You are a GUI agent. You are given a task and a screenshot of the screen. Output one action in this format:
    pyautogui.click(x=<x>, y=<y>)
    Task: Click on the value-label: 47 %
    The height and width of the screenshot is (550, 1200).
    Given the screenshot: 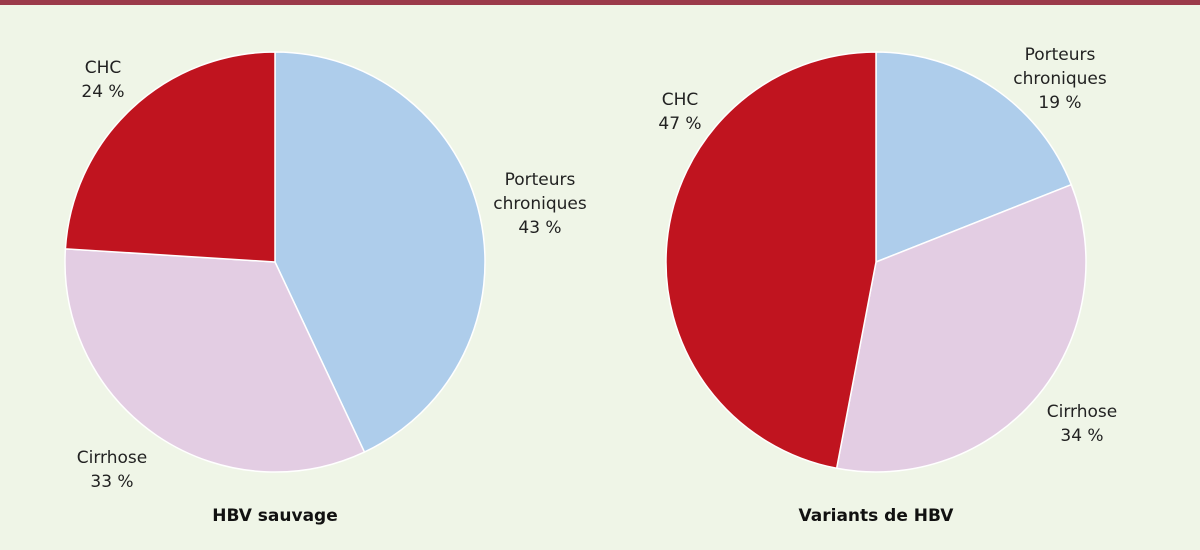 What is the action you would take?
    pyautogui.click(x=680, y=124)
    